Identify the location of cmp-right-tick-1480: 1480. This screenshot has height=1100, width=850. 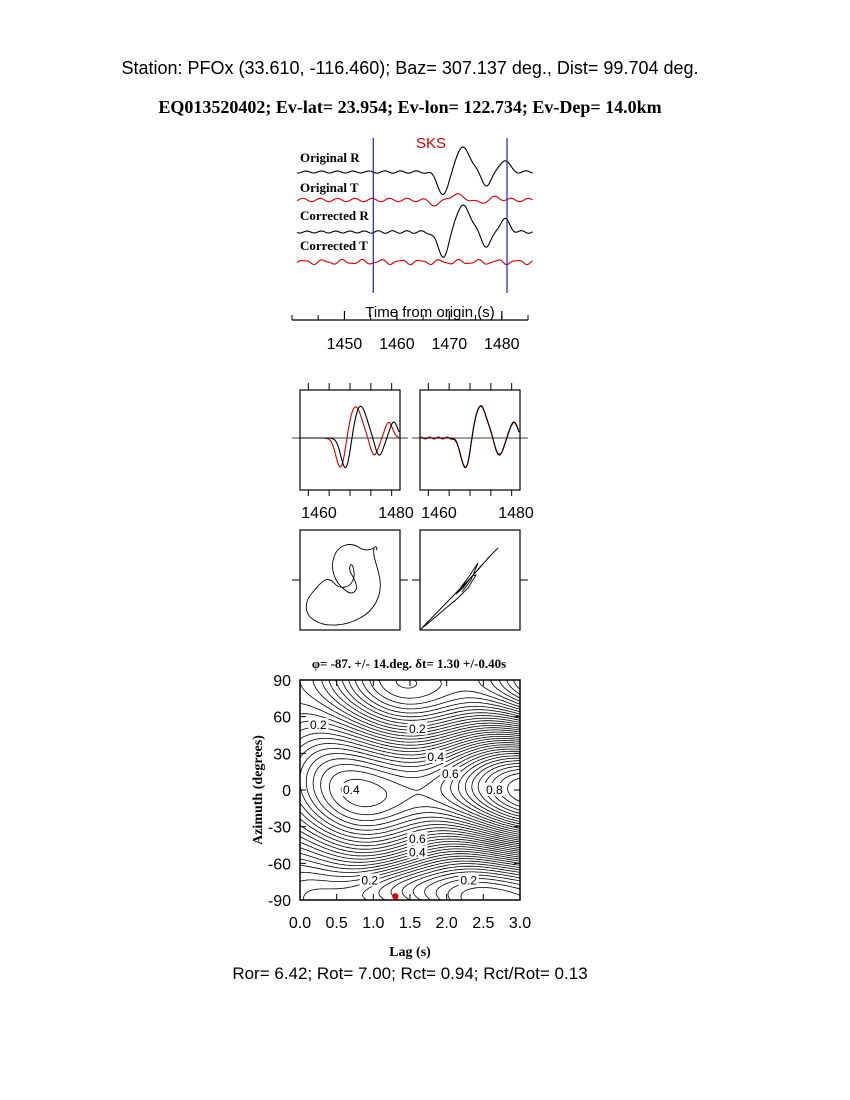
(516, 513).